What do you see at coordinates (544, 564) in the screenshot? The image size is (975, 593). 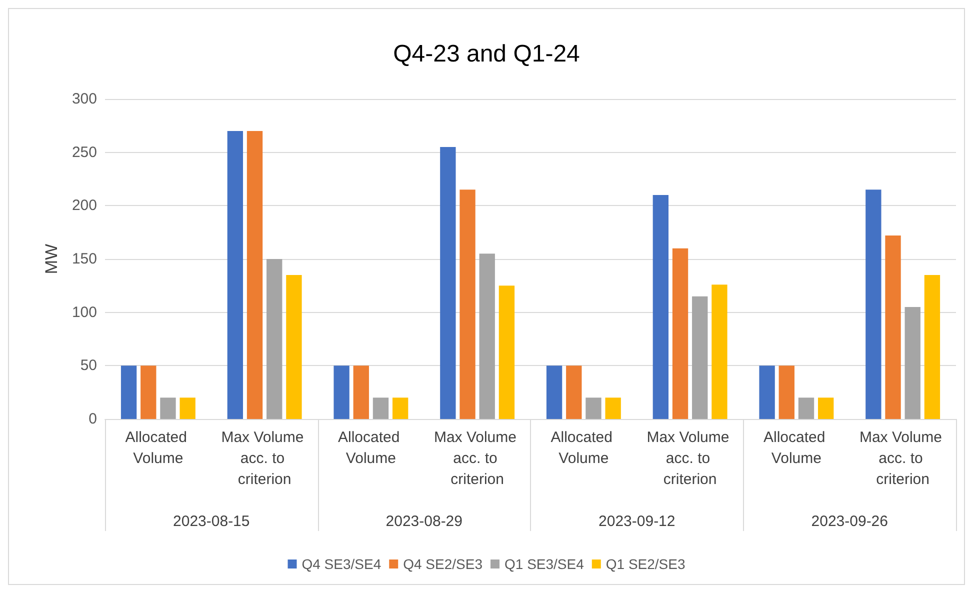 I see `legend-label: Q1 SE3/SE4` at bounding box center [544, 564].